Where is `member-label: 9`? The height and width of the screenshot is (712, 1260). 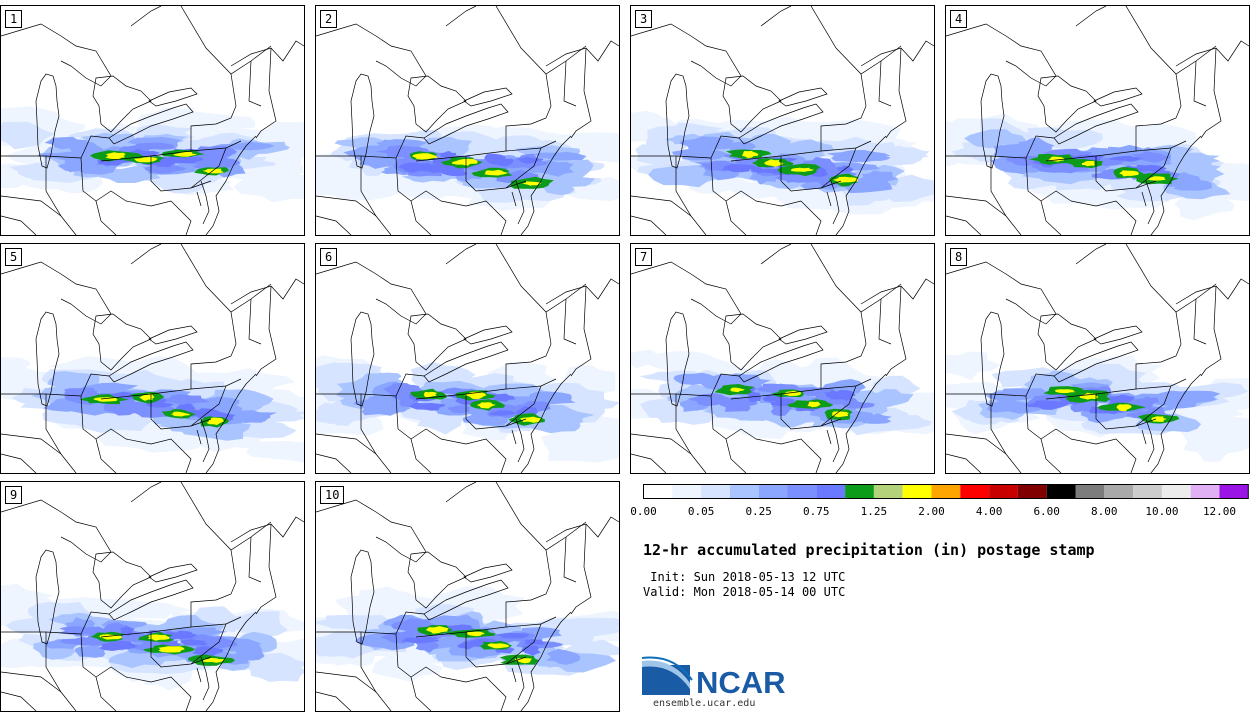
member-label: 9 is located at coordinates (14, 495).